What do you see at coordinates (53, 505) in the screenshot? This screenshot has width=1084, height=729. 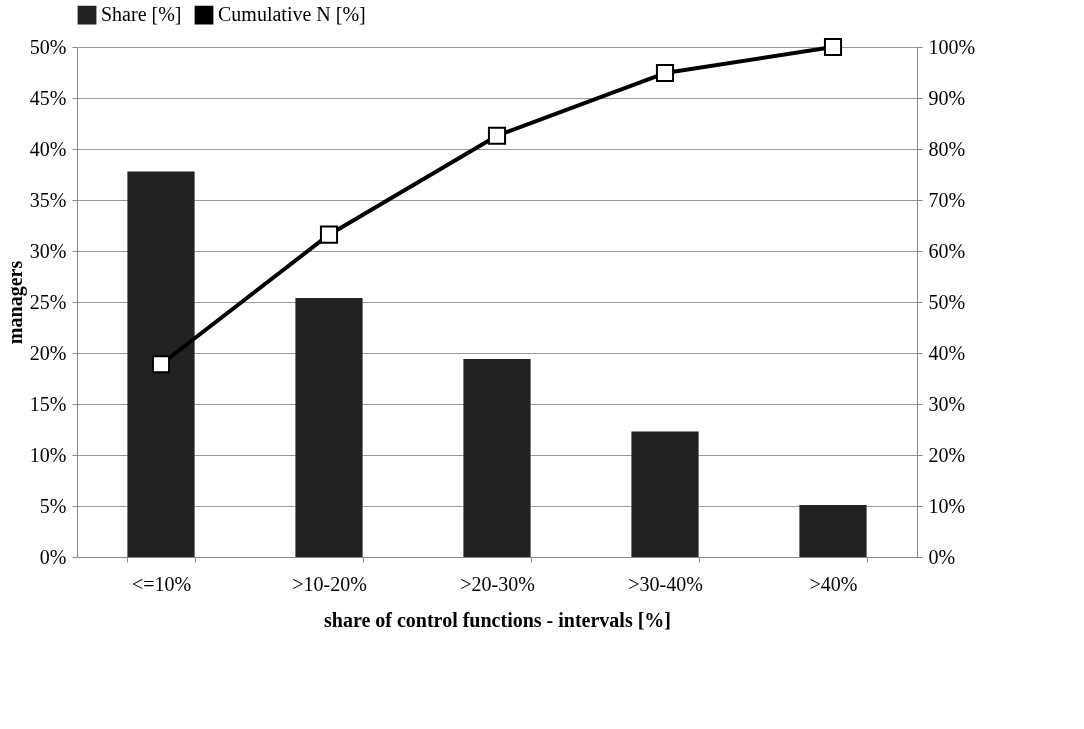 I see `y-tick-label: 5%` at bounding box center [53, 505].